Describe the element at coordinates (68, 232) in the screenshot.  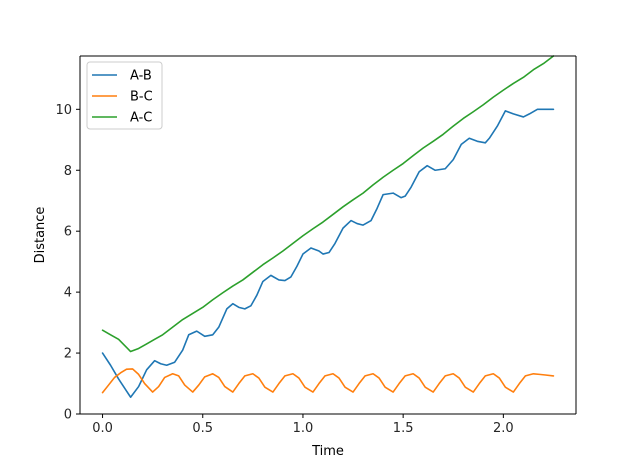
I see `y-tick-label: 6` at that location.